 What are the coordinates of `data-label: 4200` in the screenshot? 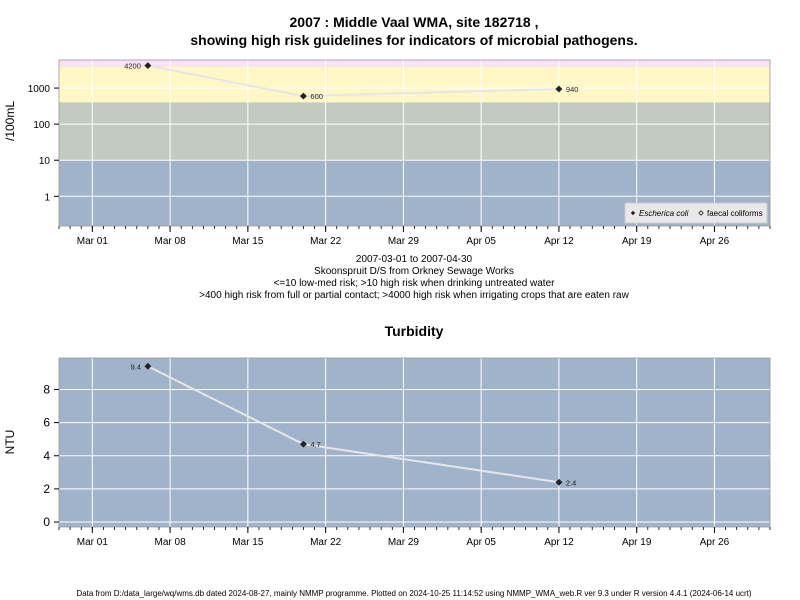 It's located at (132, 66).